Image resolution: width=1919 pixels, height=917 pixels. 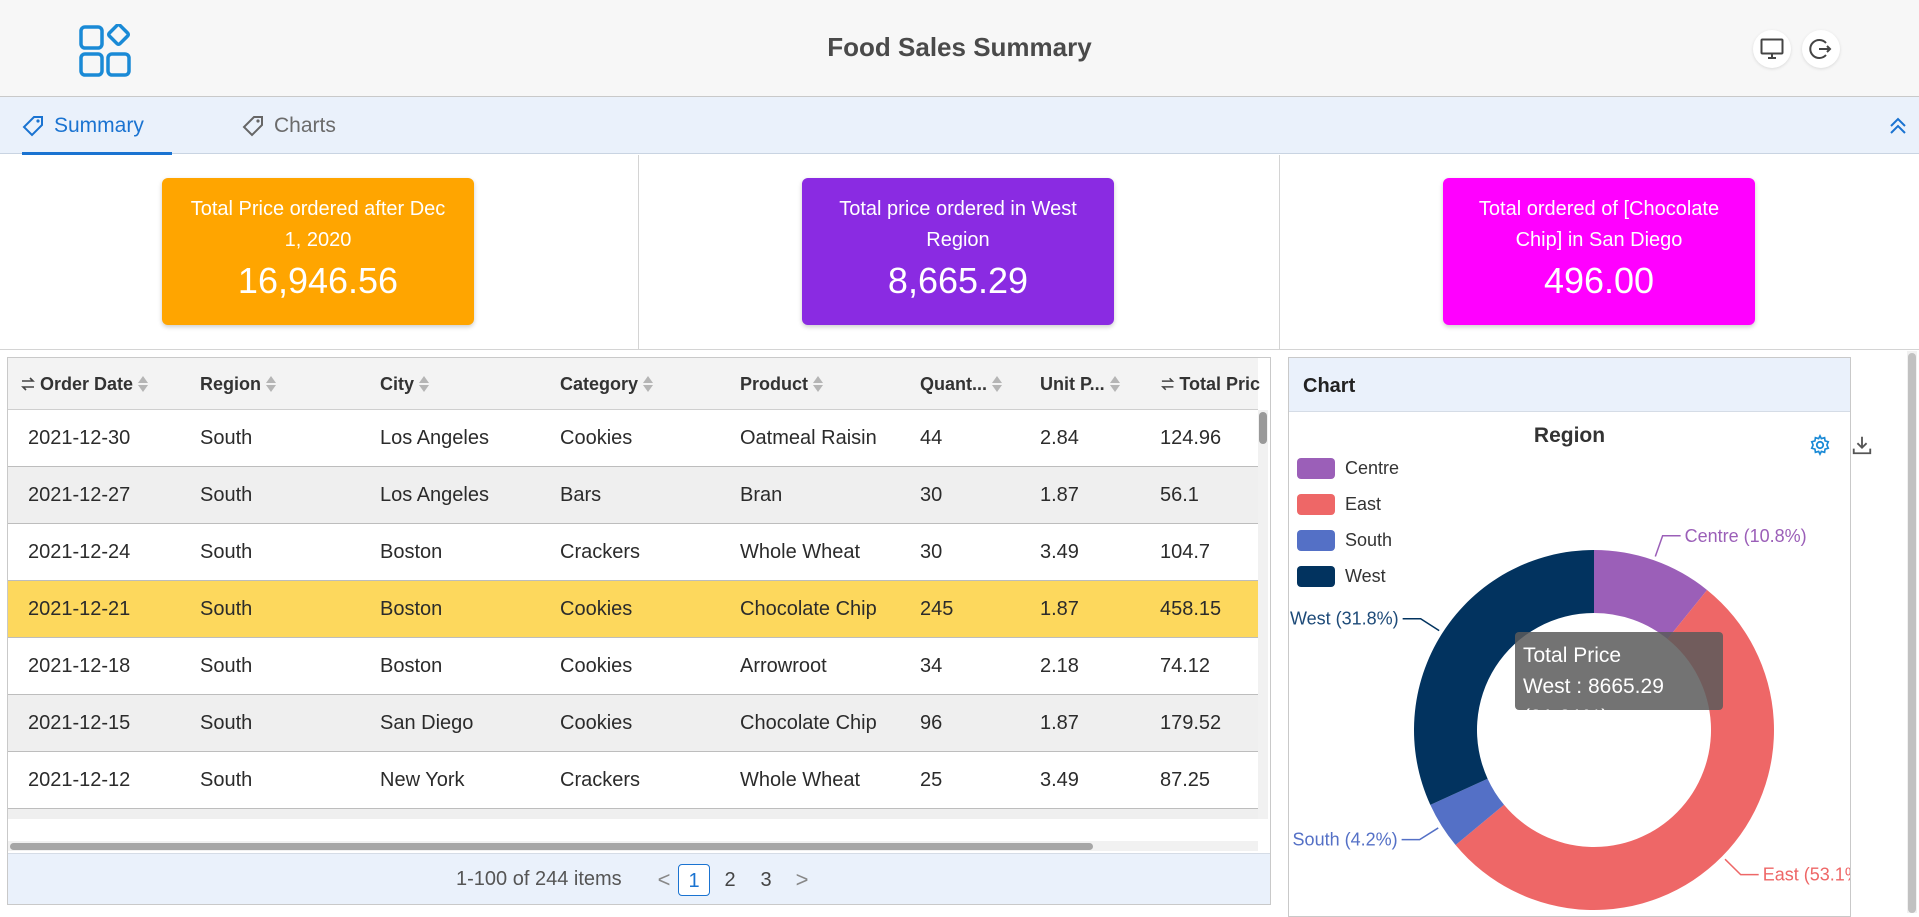 What do you see at coordinates (808, 438) in the screenshot?
I see `cell-product: Oatmeal Raisin` at bounding box center [808, 438].